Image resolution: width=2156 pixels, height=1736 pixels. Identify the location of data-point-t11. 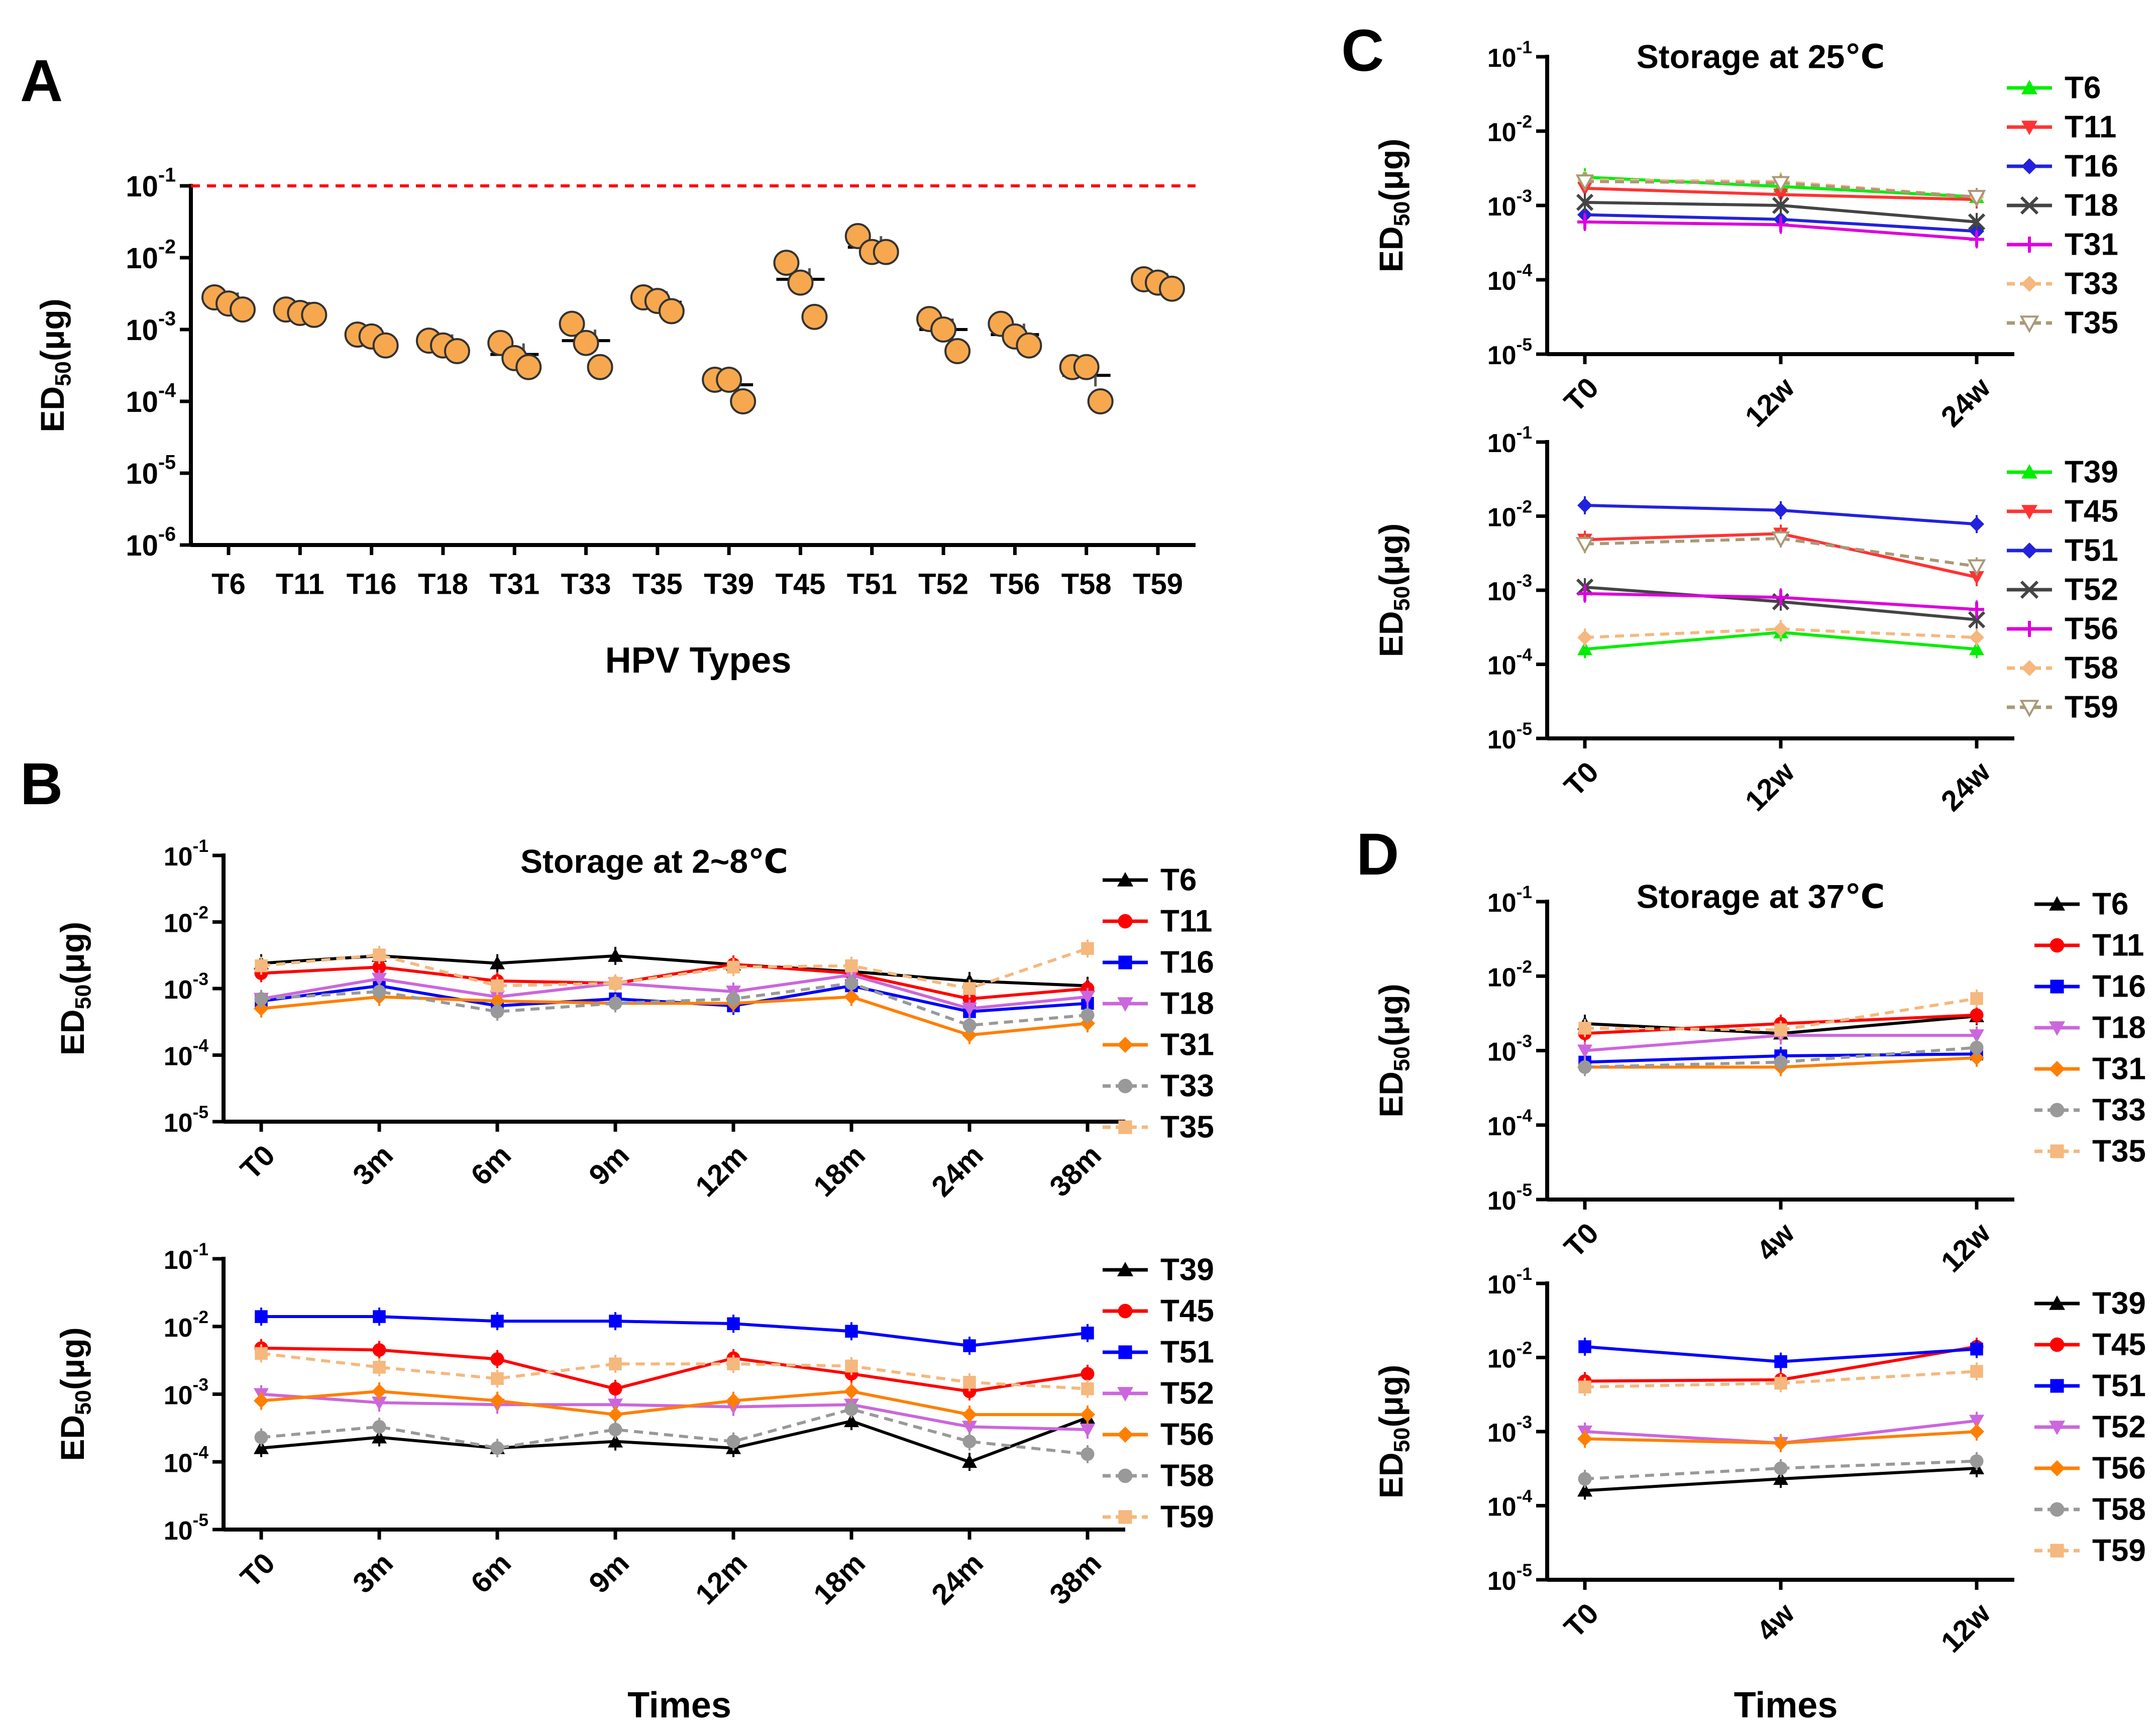
(379, 967).